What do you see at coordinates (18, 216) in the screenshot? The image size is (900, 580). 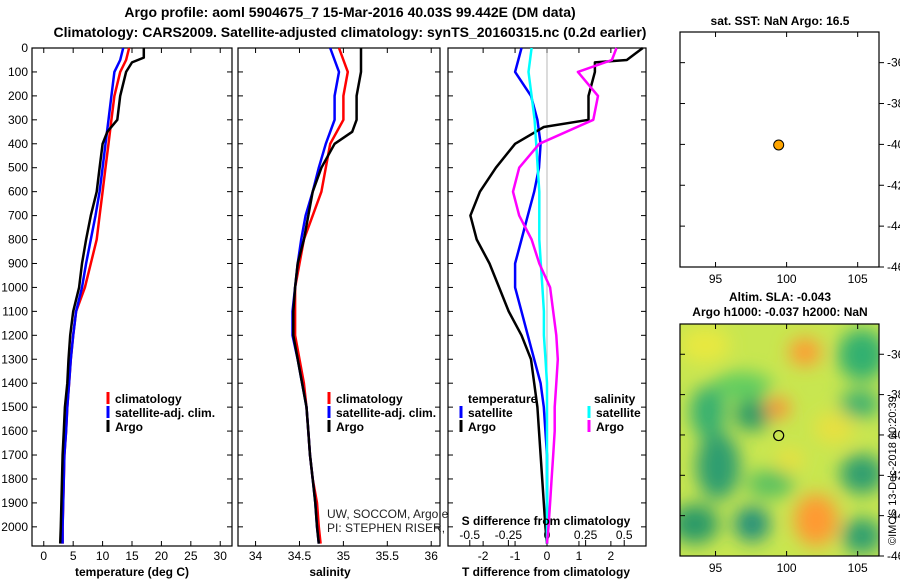 I see `depth-tick-label: 700` at bounding box center [18, 216].